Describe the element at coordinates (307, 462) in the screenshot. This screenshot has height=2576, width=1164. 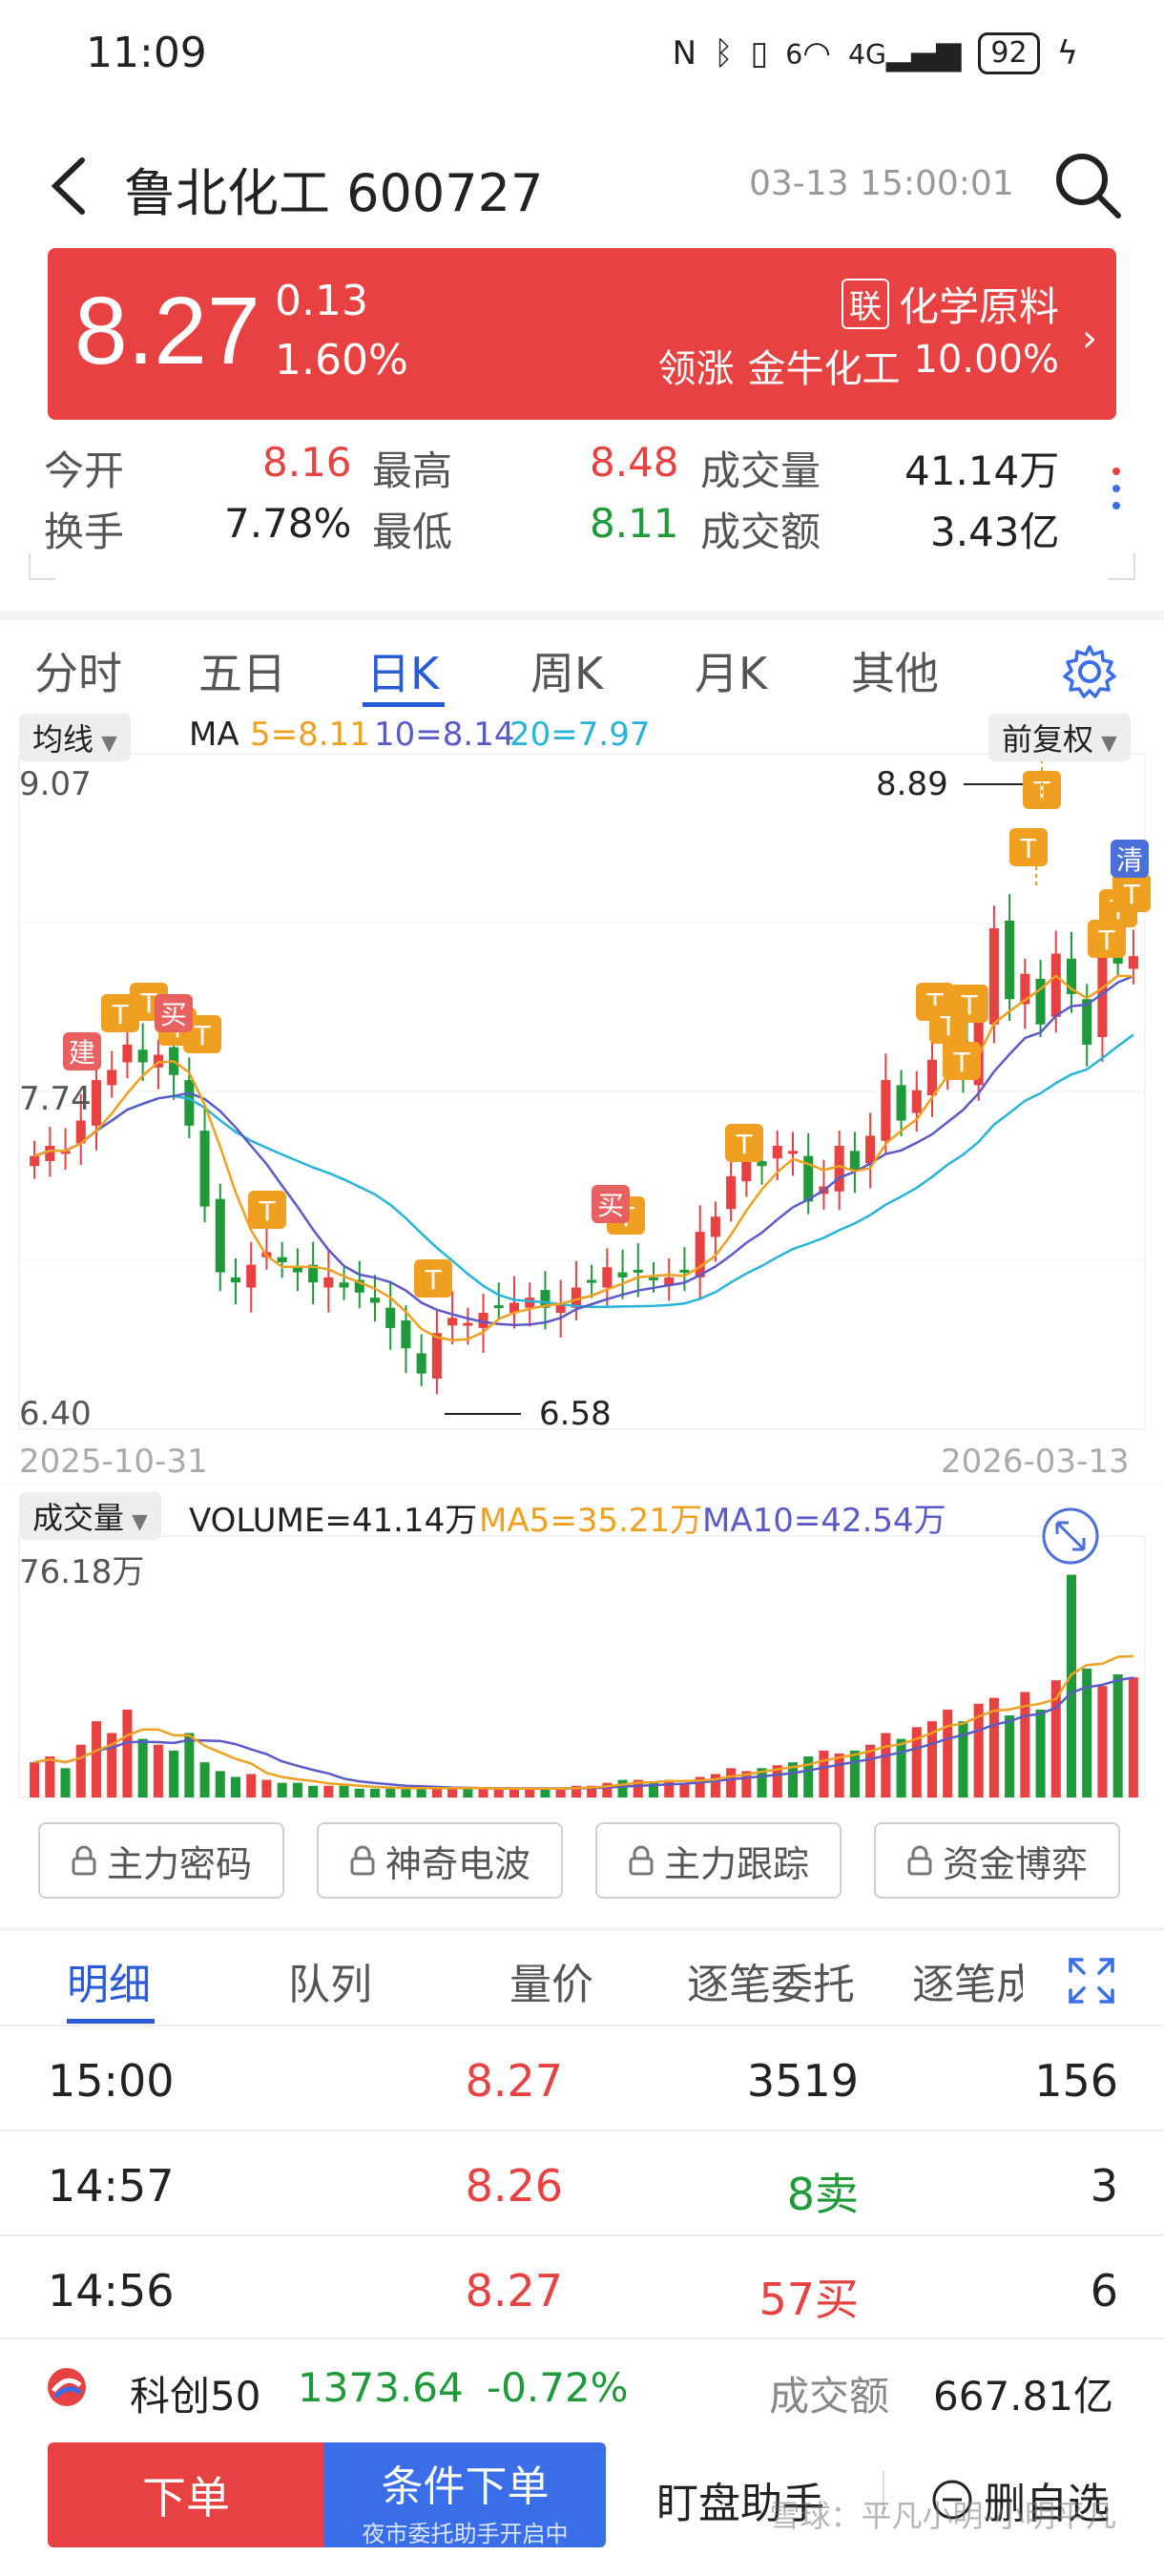
I see `open-value: 8.16` at that location.